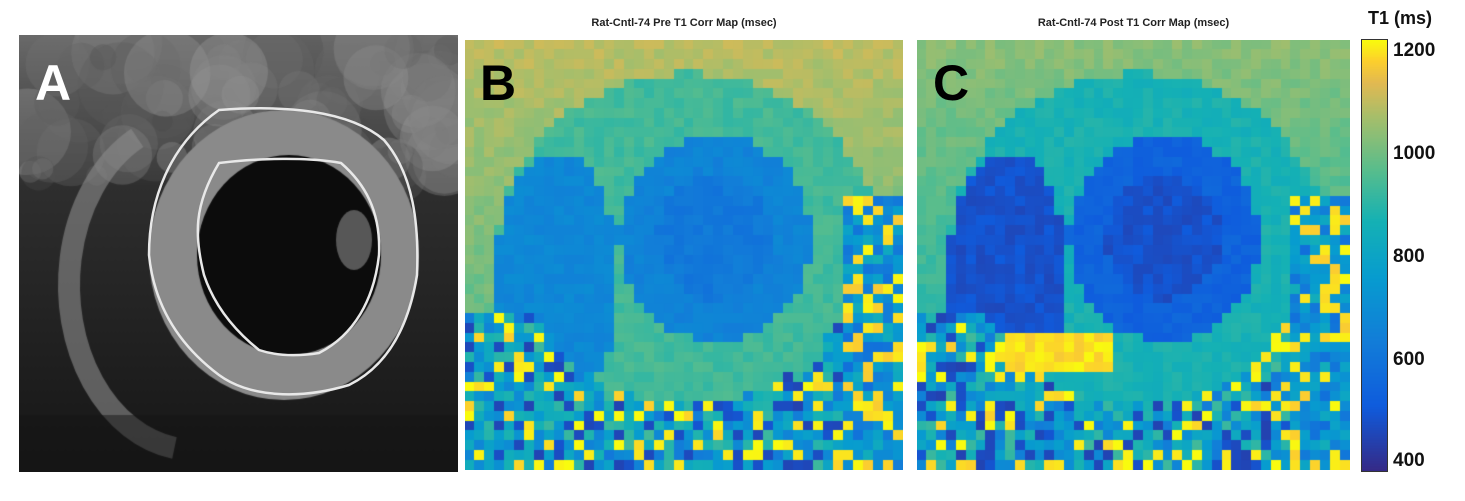  I want to click on myocardial-contours, so click(283, 251).